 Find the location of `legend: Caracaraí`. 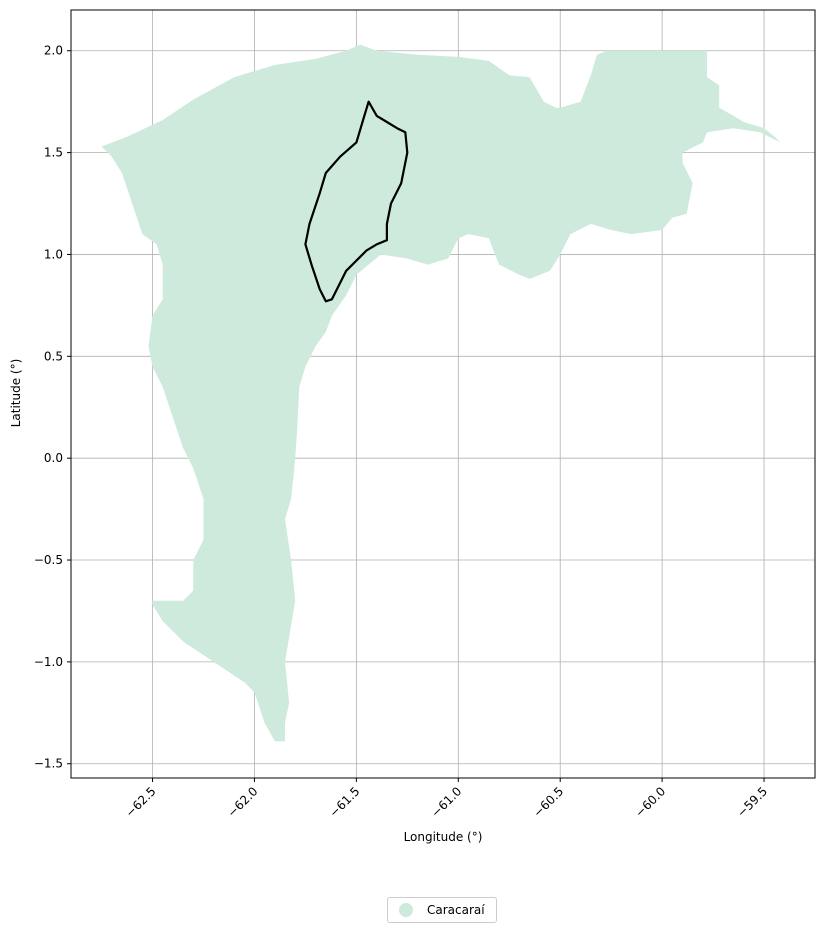

legend: Caracaraí is located at coordinates (442, 910).